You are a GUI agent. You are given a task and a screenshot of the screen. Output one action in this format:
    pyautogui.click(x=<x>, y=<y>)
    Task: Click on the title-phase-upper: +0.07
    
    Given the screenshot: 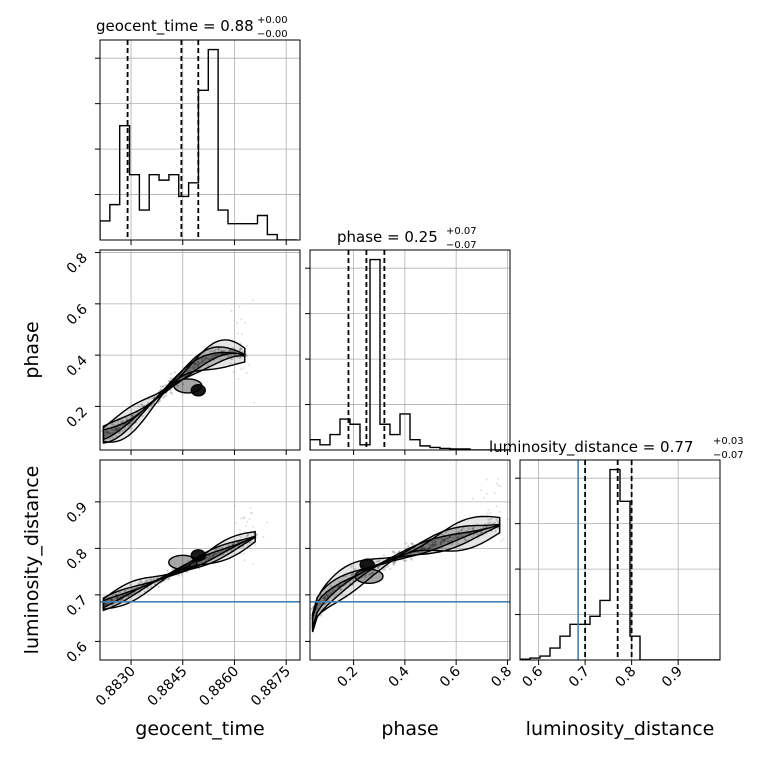 What is the action you would take?
    pyautogui.click(x=461, y=231)
    